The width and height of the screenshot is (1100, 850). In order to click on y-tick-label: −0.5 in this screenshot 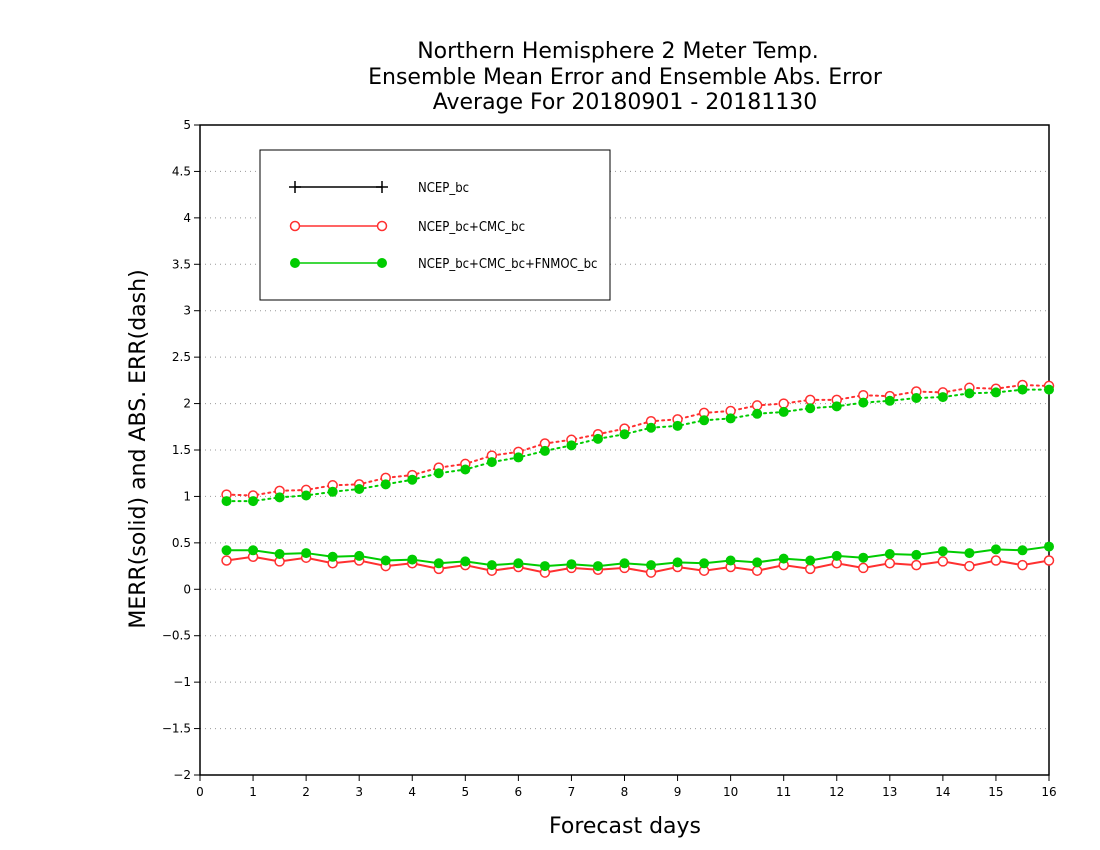, I will do `click(176, 636)`.